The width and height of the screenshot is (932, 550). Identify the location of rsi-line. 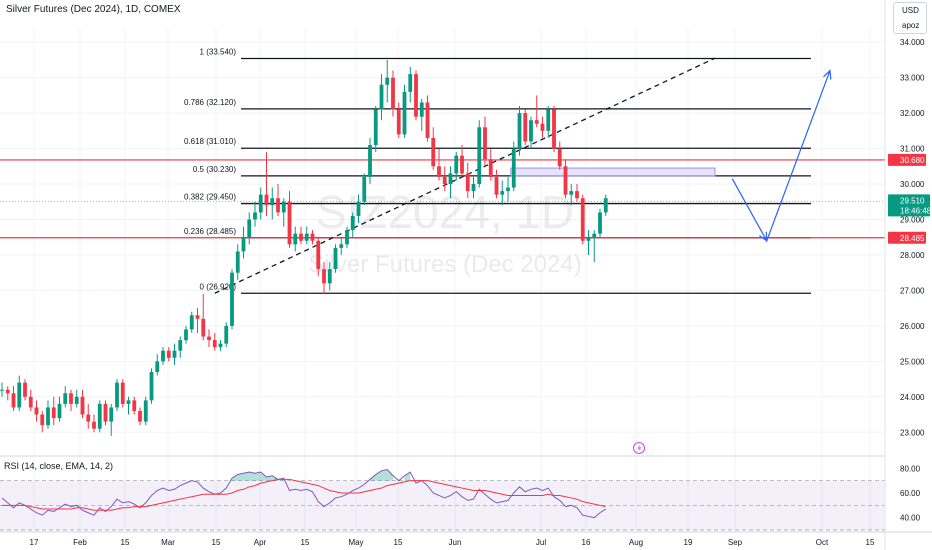
(304, 494).